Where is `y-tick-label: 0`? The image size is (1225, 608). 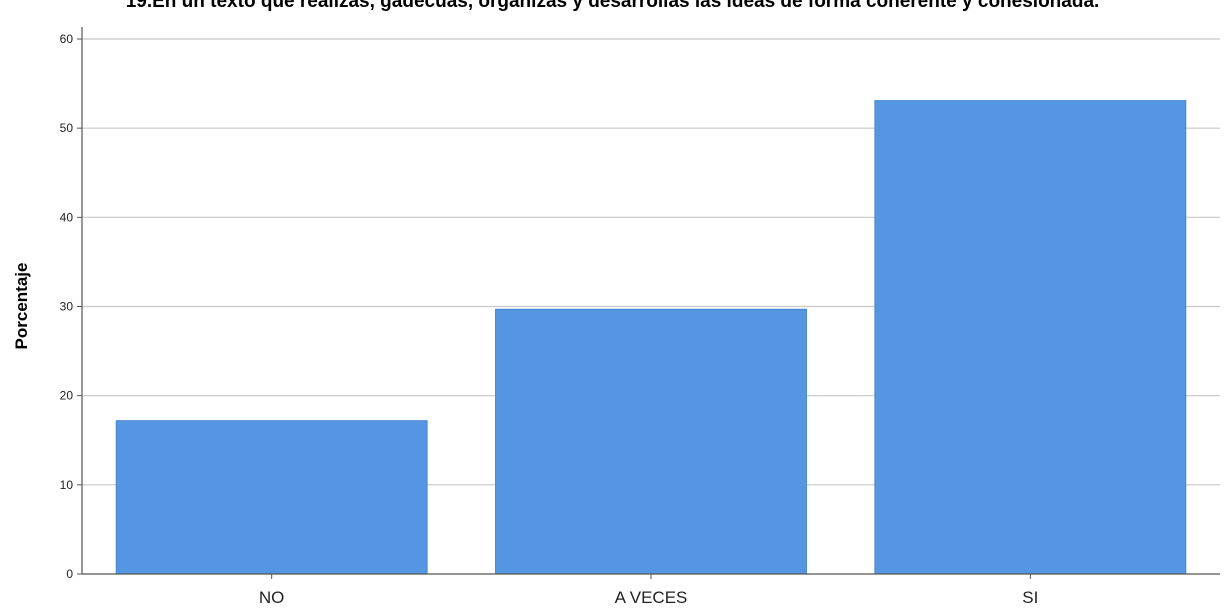
y-tick-label: 0 is located at coordinates (69, 574).